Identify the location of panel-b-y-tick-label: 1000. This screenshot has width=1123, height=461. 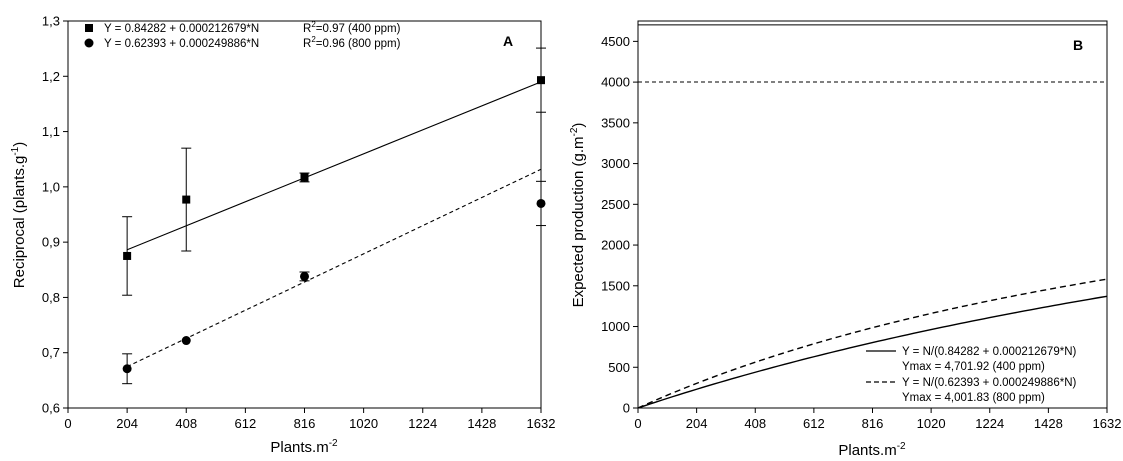
(615, 326).